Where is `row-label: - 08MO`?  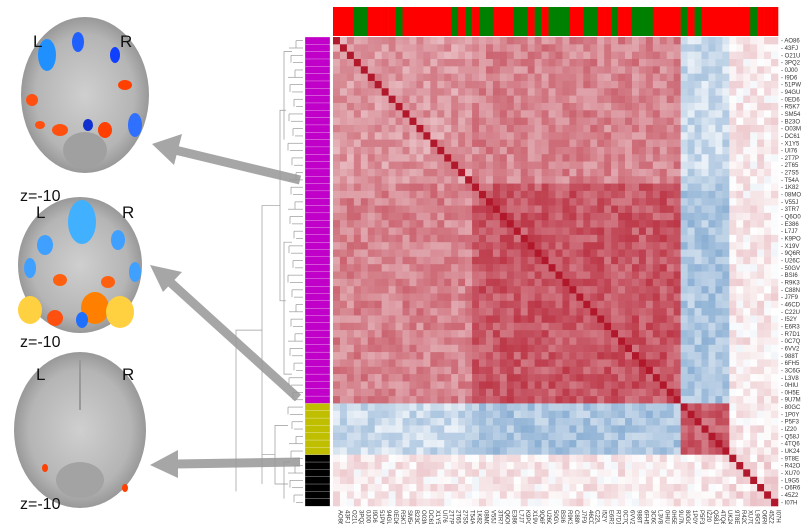 row-label: - 08MO is located at coordinates (791, 196).